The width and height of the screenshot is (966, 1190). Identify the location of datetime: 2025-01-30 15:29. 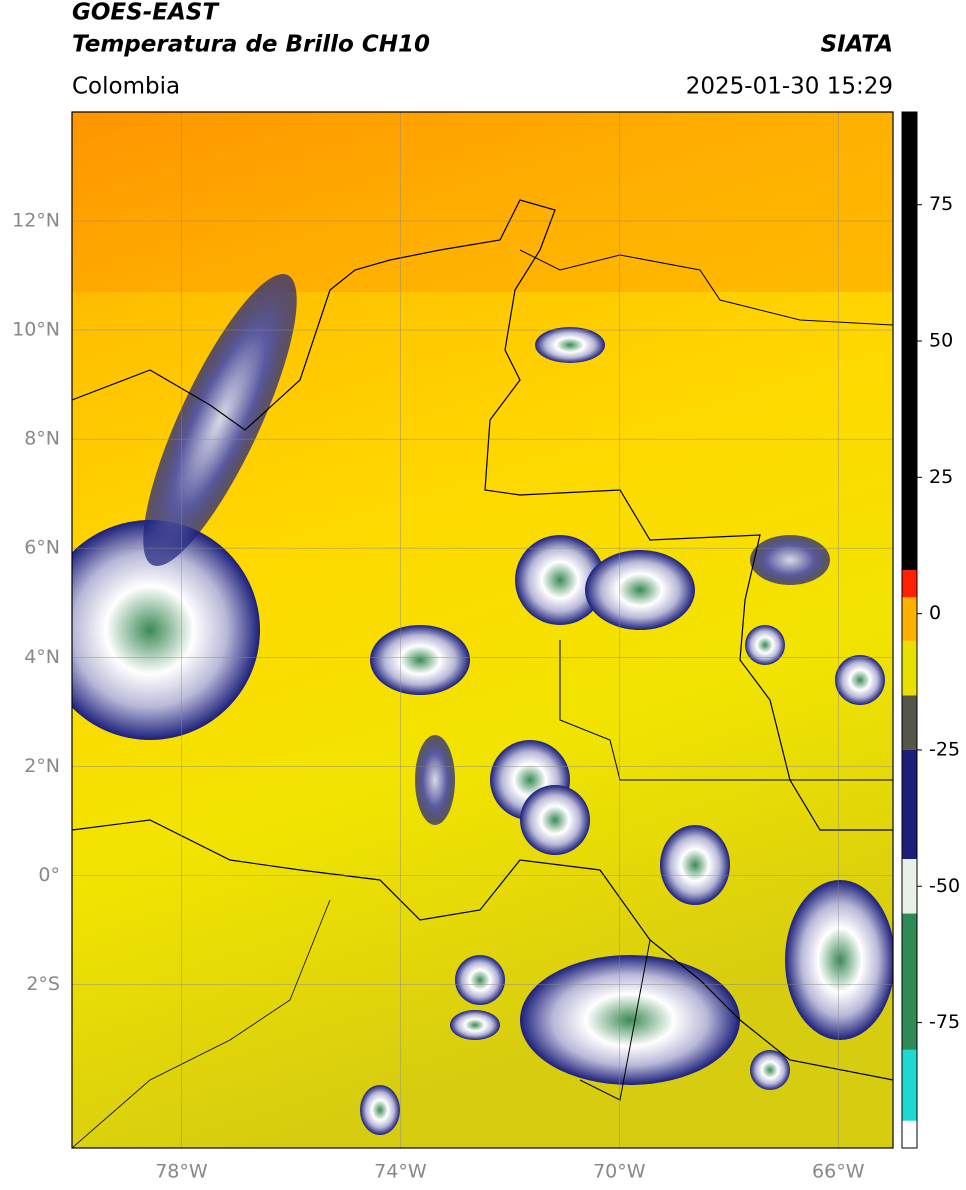
(789, 87).